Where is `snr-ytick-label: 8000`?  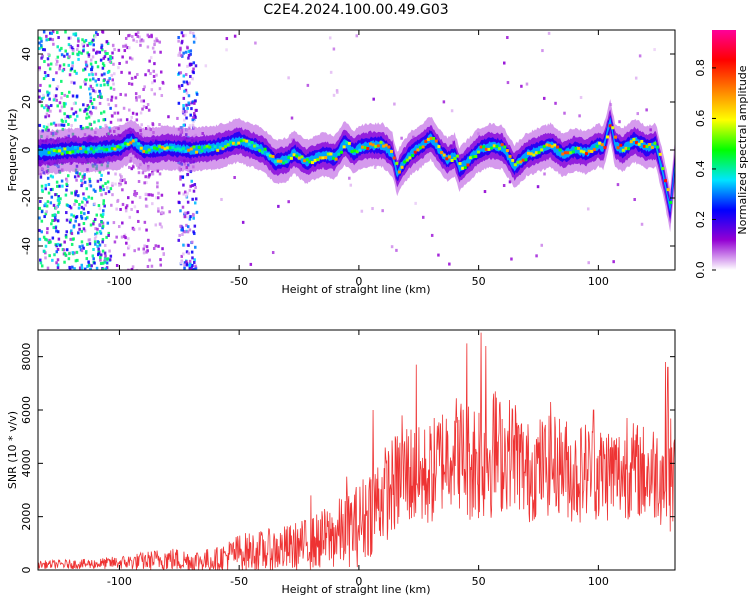
snr-ytick-label: 8000 is located at coordinates (26, 357).